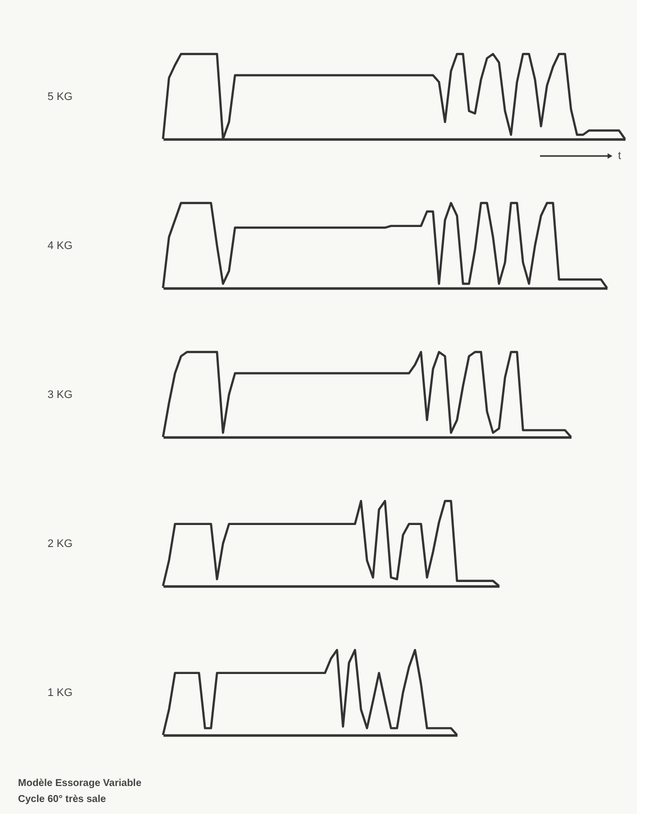 This screenshot has width=666, height=823. What do you see at coordinates (60, 97) in the screenshot?
I see `y-axis-title: 5 KG` at bounding box center [60, 97].